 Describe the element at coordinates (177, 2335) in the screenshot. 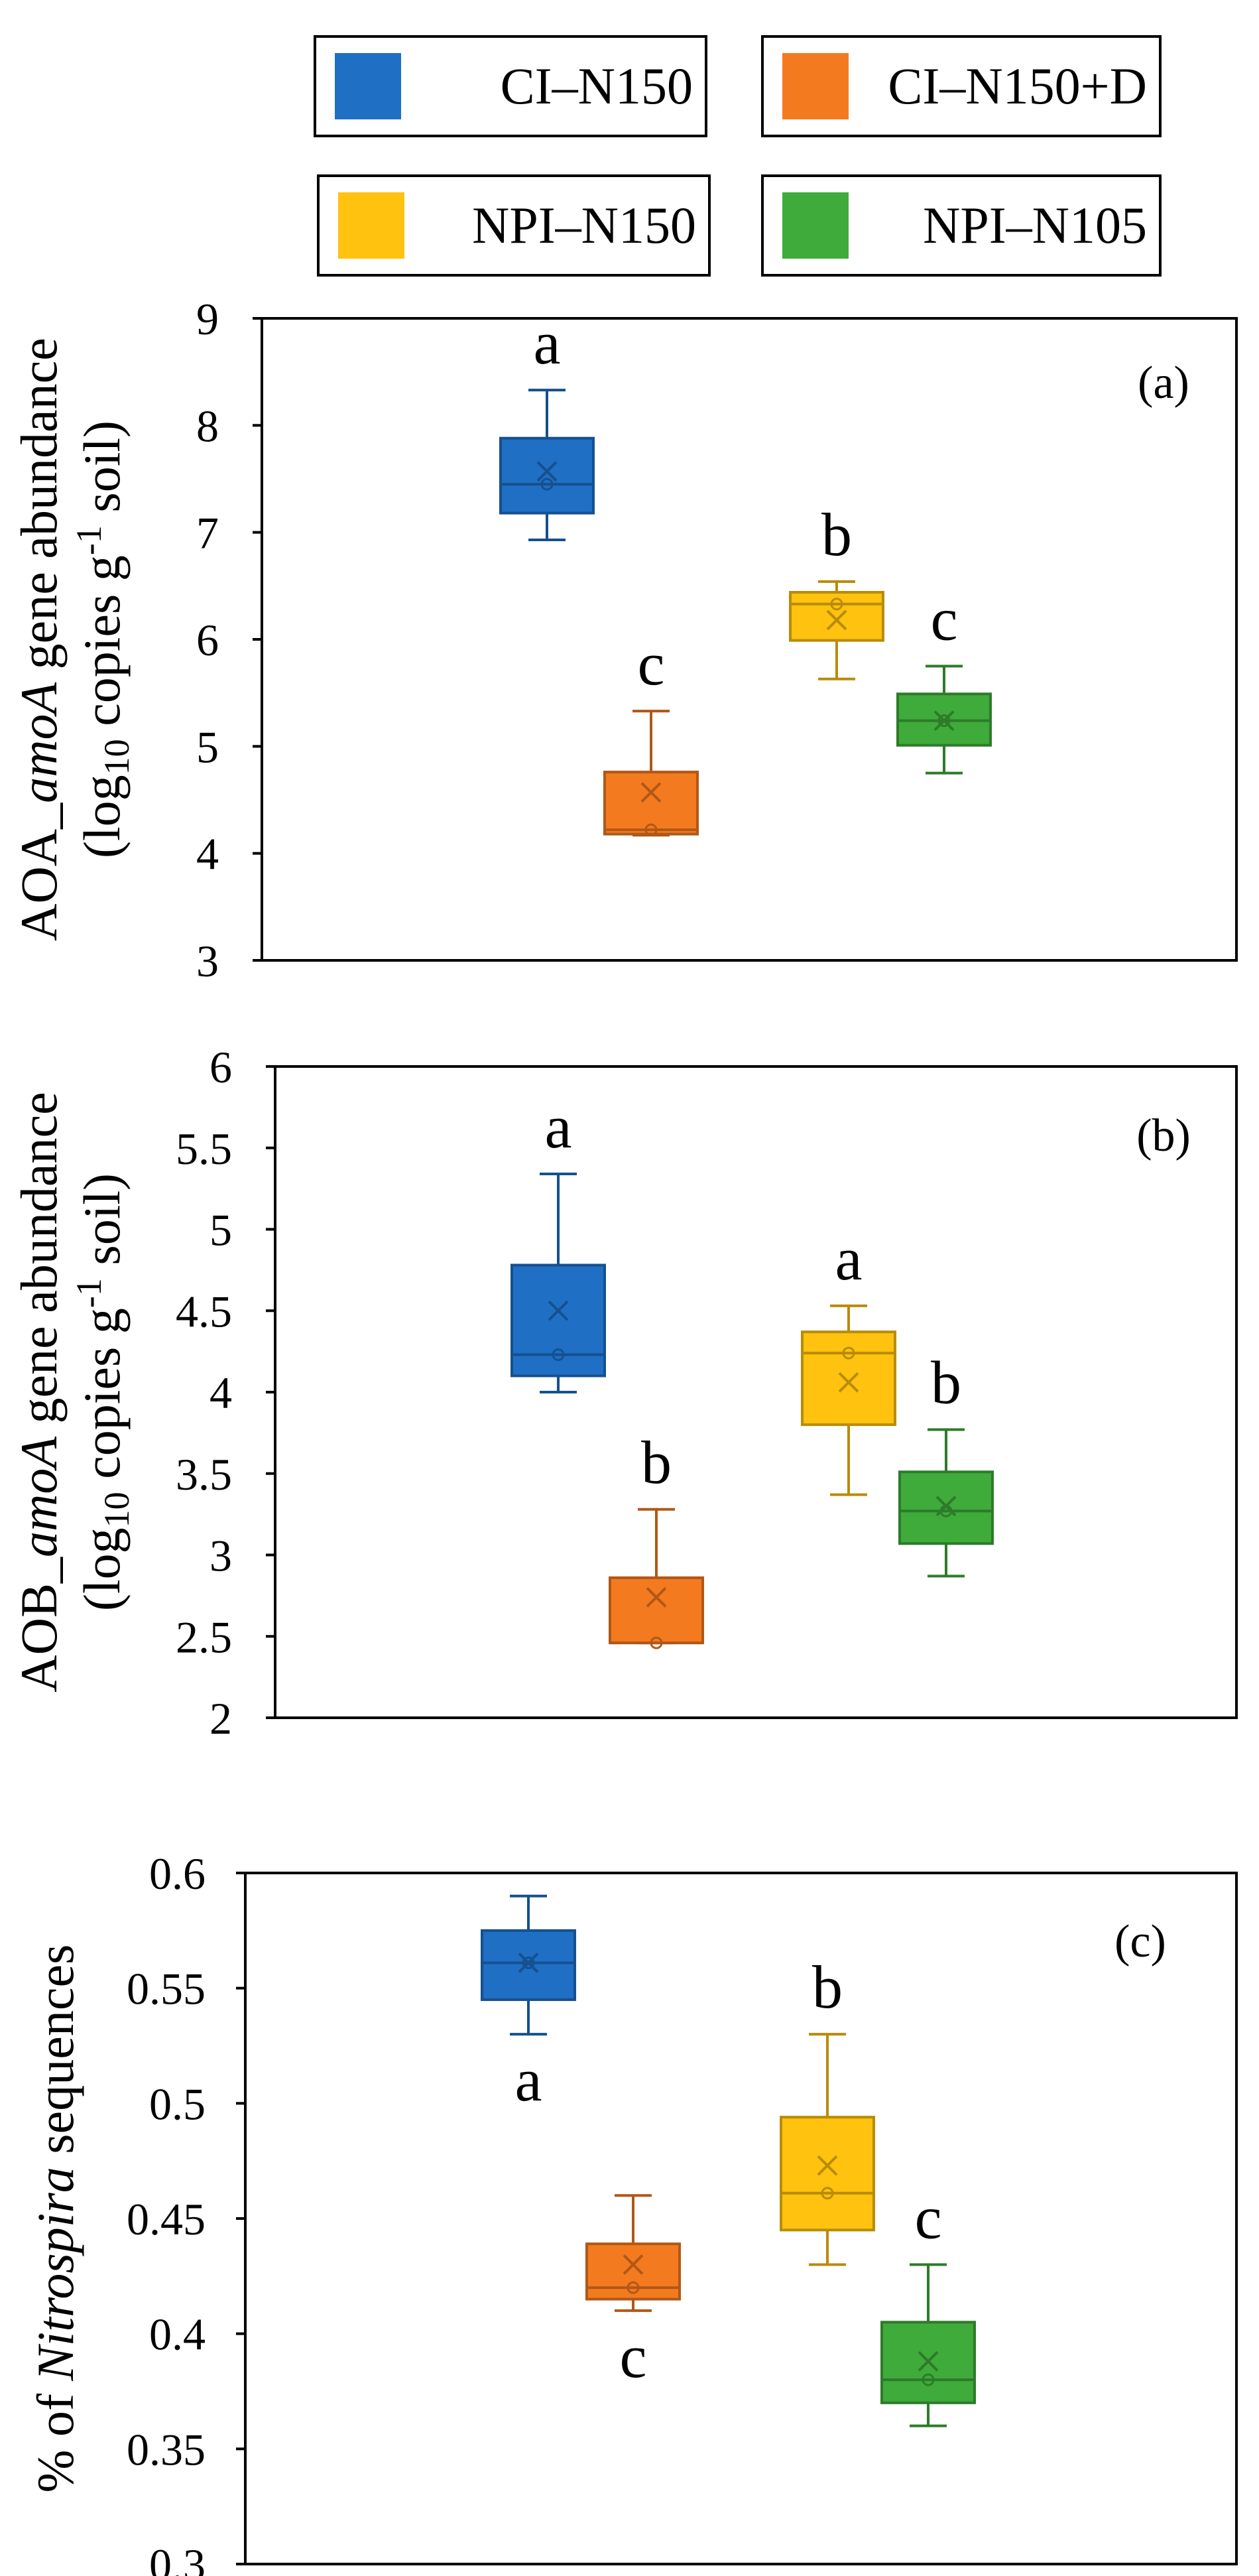

I see `y-tick-label: 0.4` at that location.